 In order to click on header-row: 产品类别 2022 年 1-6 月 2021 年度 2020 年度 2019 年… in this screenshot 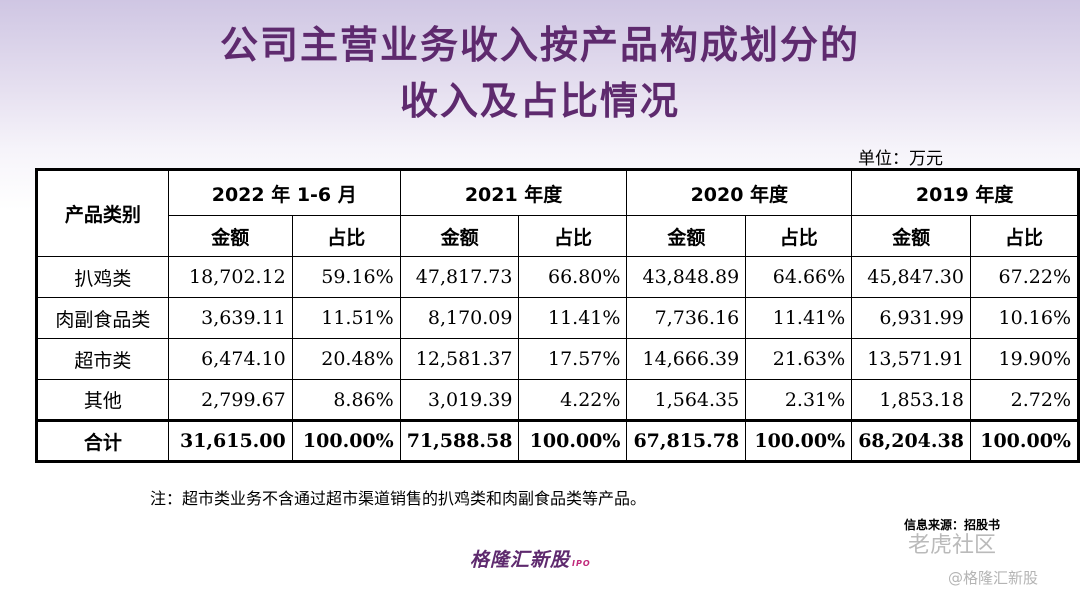, I will do `click(557, 213)`.